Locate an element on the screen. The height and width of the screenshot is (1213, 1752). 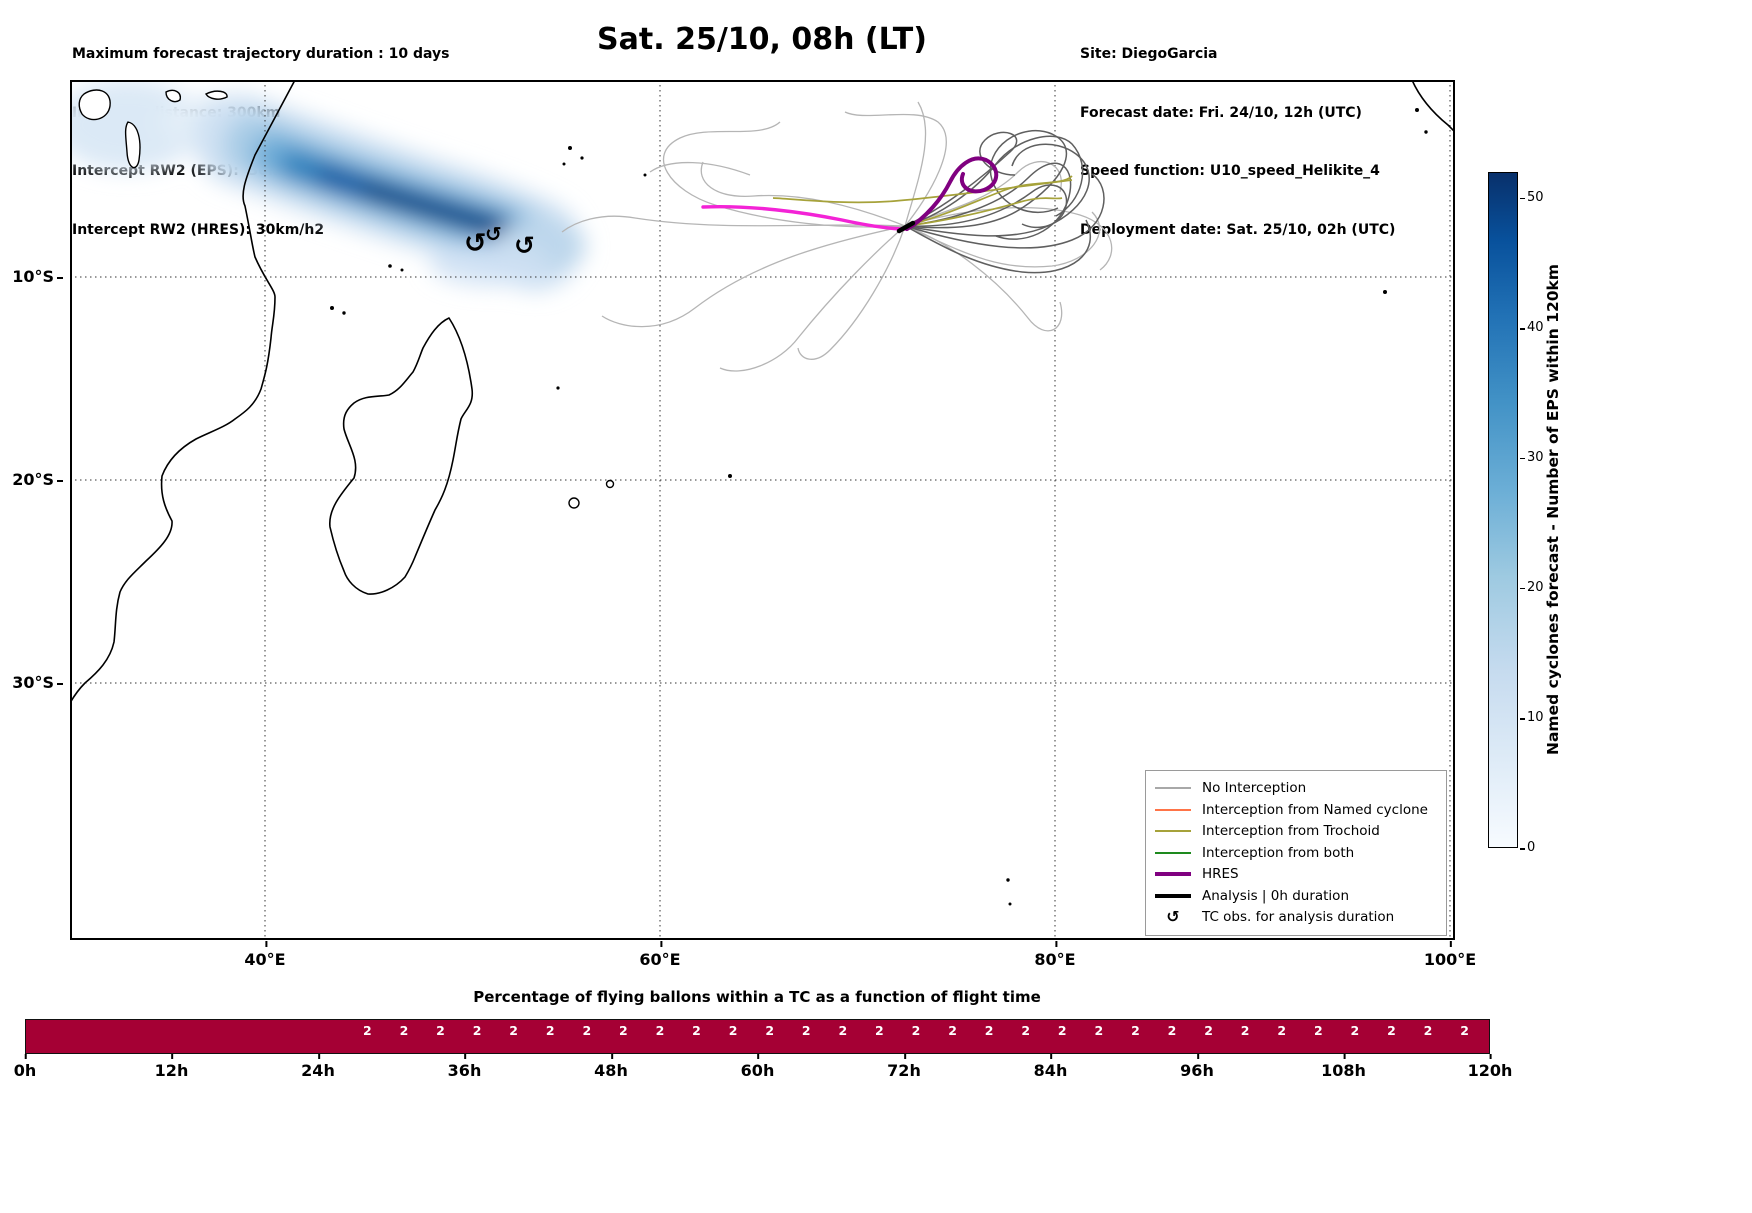
flight-time-tick-label: 0h is located at coordinates (25, 1067).